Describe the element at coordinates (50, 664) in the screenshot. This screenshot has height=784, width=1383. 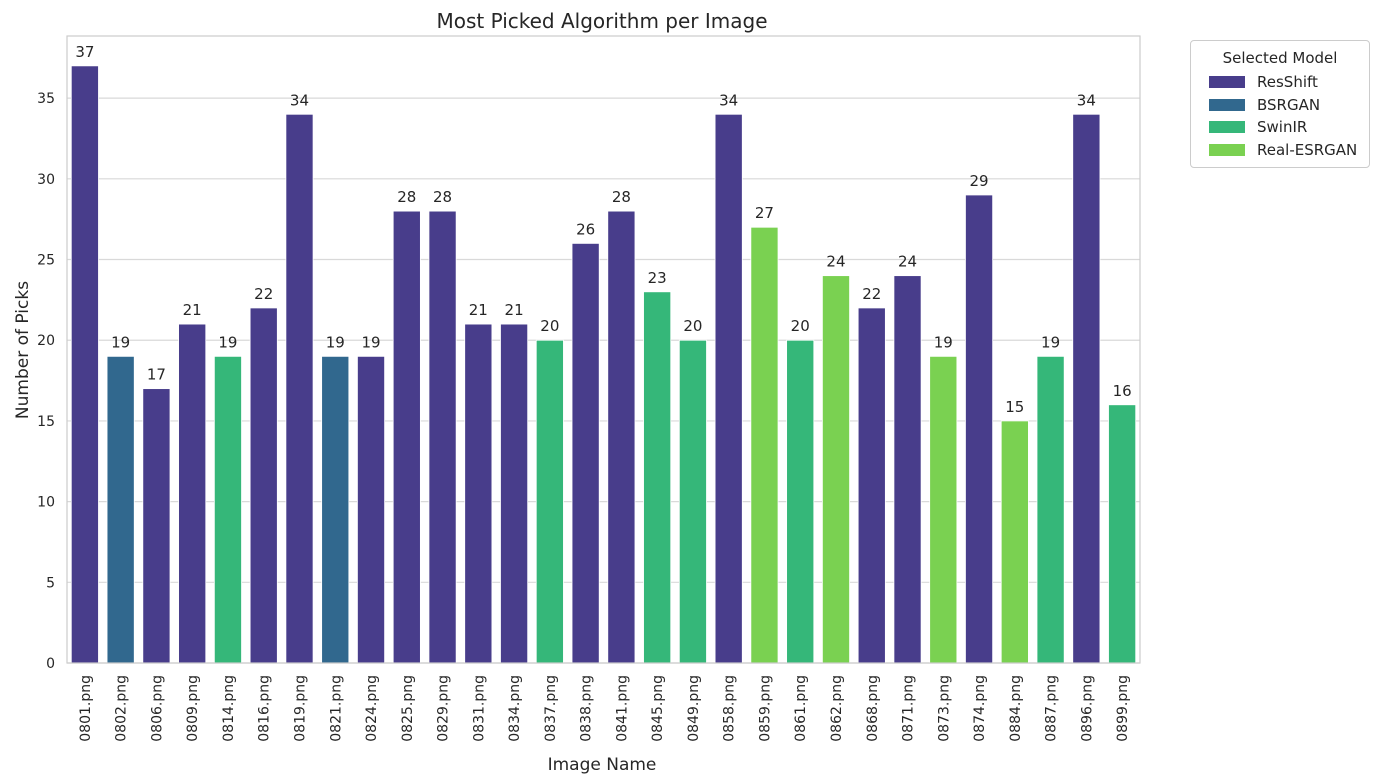
I see `y-tick-label: 0` at that location.